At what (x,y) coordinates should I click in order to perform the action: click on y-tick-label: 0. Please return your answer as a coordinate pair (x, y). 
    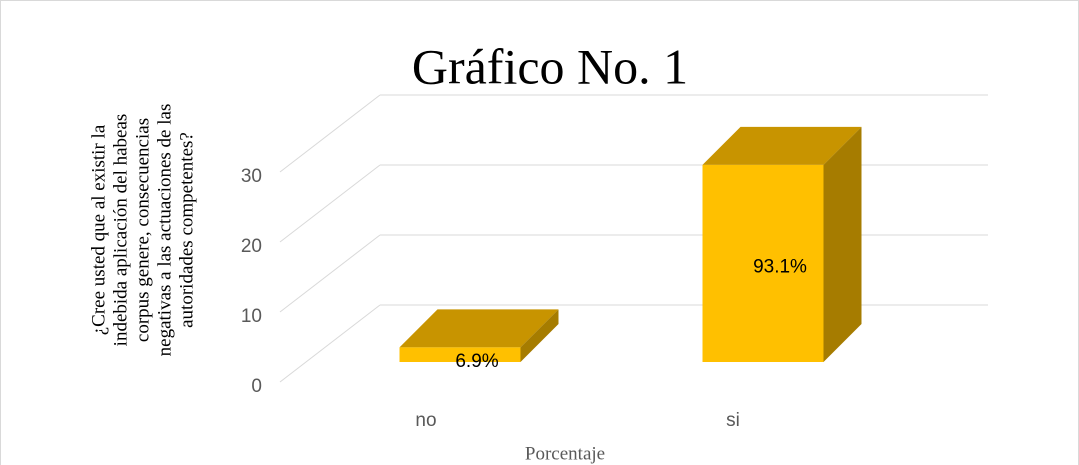
    Looking at the image, I should click on (256, 386).